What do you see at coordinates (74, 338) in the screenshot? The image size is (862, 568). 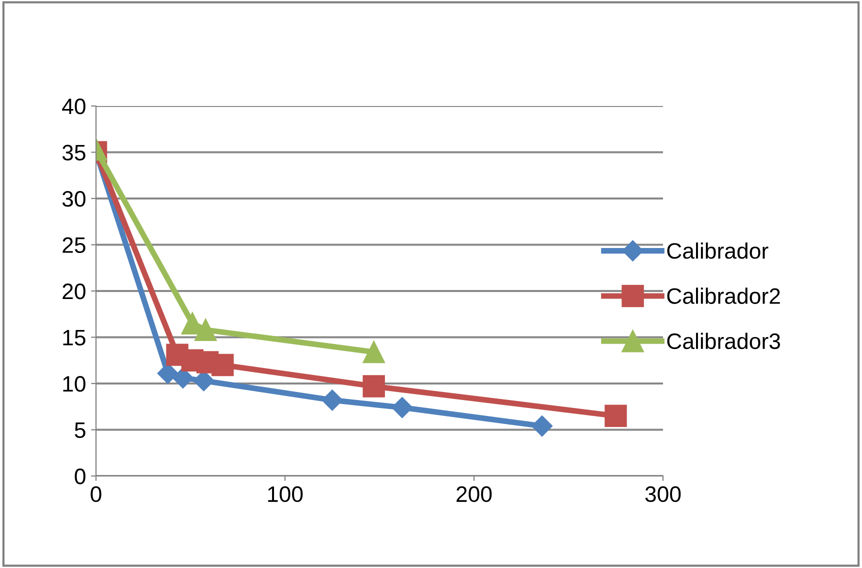 I see `y-tick-label: 15` at bounding box center [74, 338].